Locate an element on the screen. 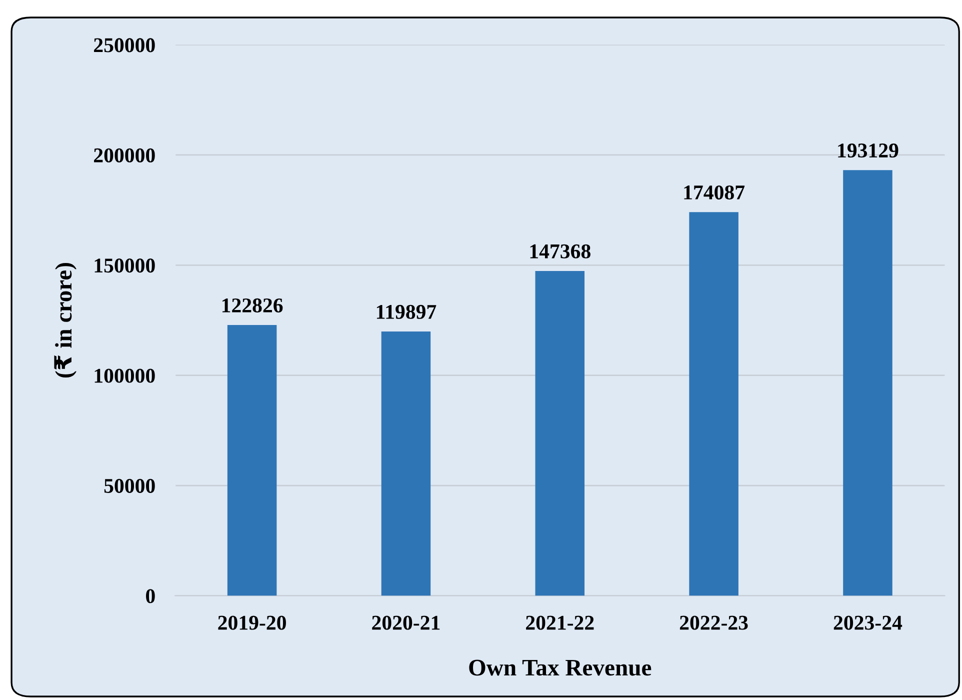 The image size is (962, 700). y-tick-label: 100000 is located at coordinates (124, 375).